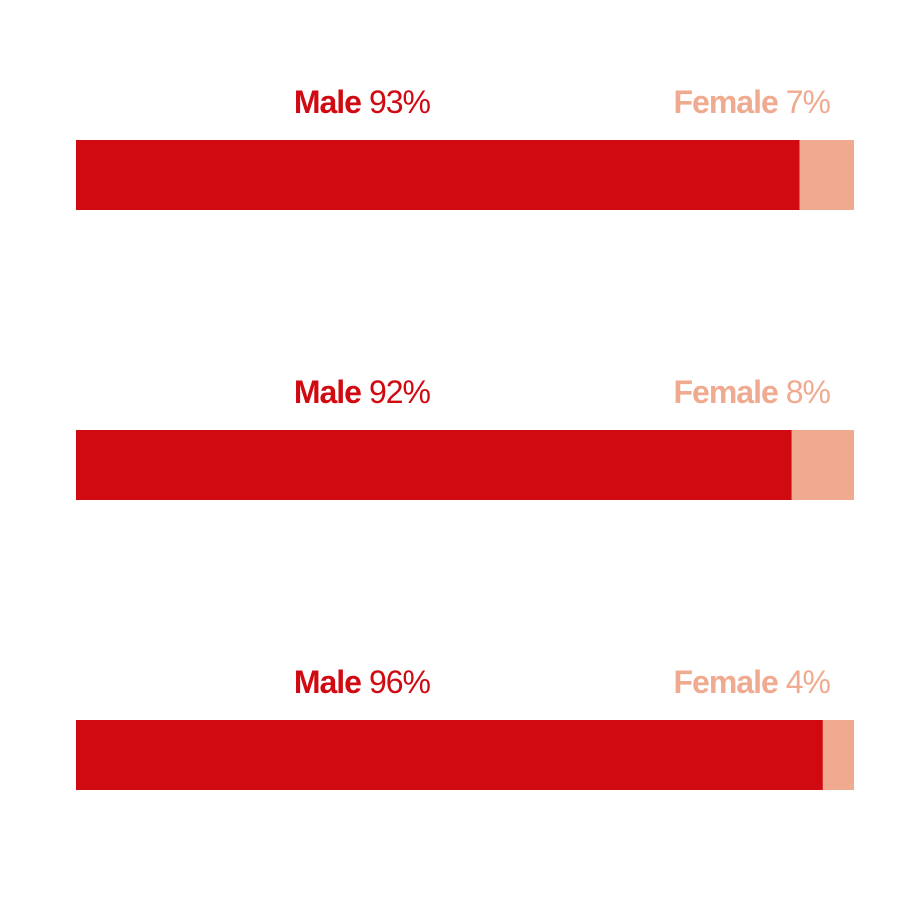 This screenshot has width=900, height=906. What do you see at coordinates (400, 102) in the screenshot?
I see `value-label: 93%` at bounding box center [400, 102].